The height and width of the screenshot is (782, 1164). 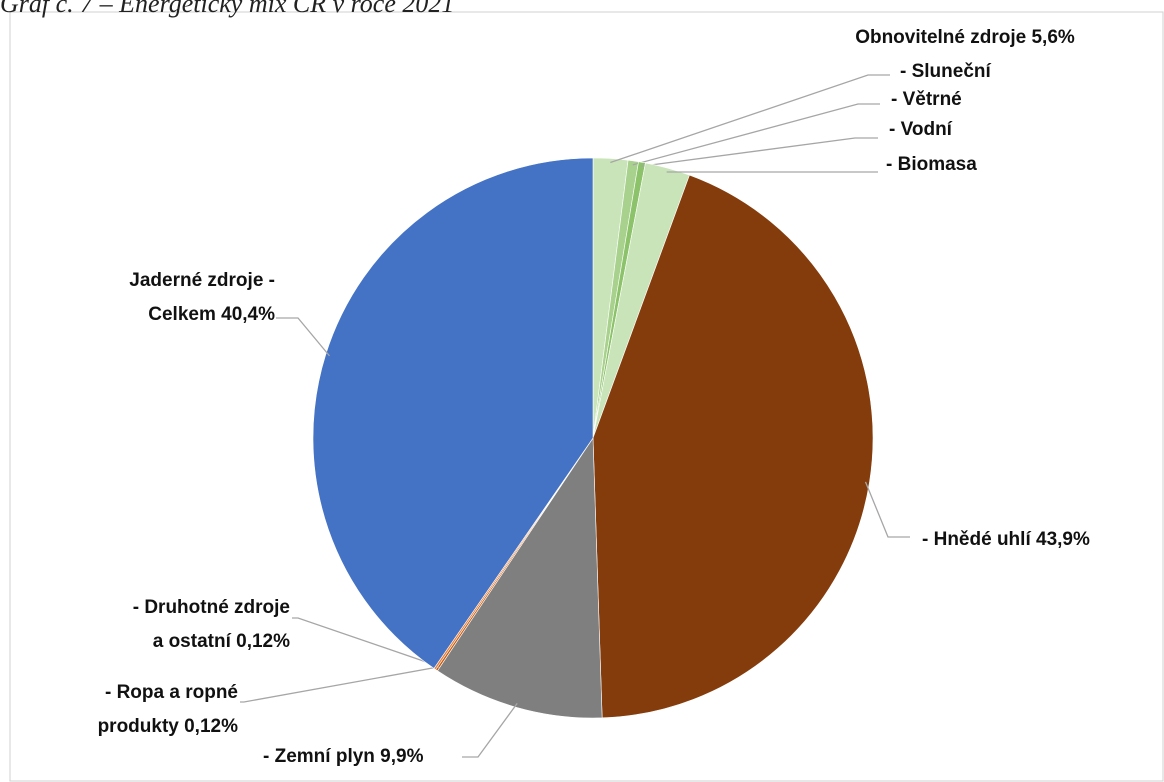 I want to click on data-label: - Větrné, so click(x=926, y=99).